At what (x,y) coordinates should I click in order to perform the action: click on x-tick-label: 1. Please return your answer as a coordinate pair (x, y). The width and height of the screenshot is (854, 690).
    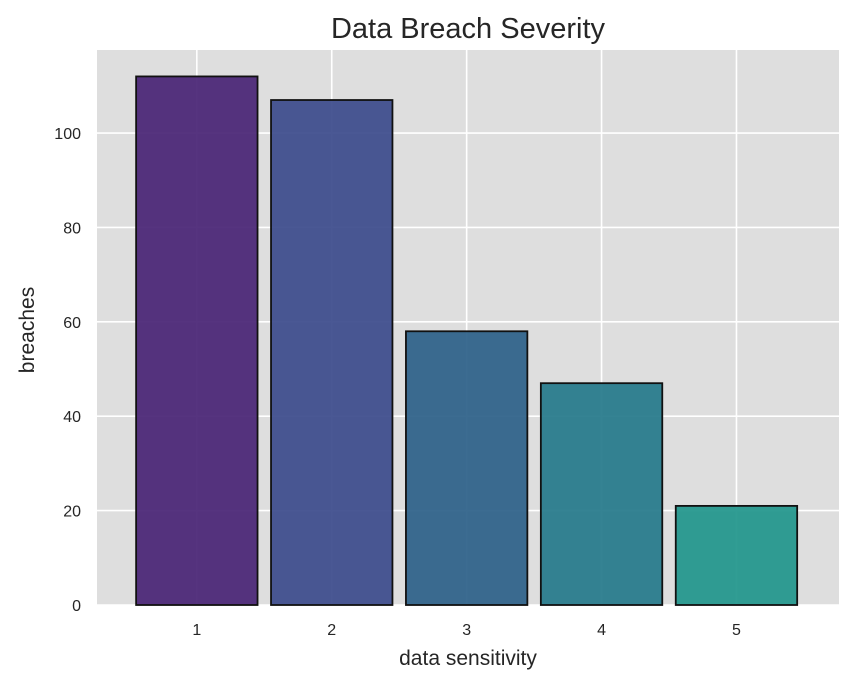
    Looking at the image, I should click on (196, 630).